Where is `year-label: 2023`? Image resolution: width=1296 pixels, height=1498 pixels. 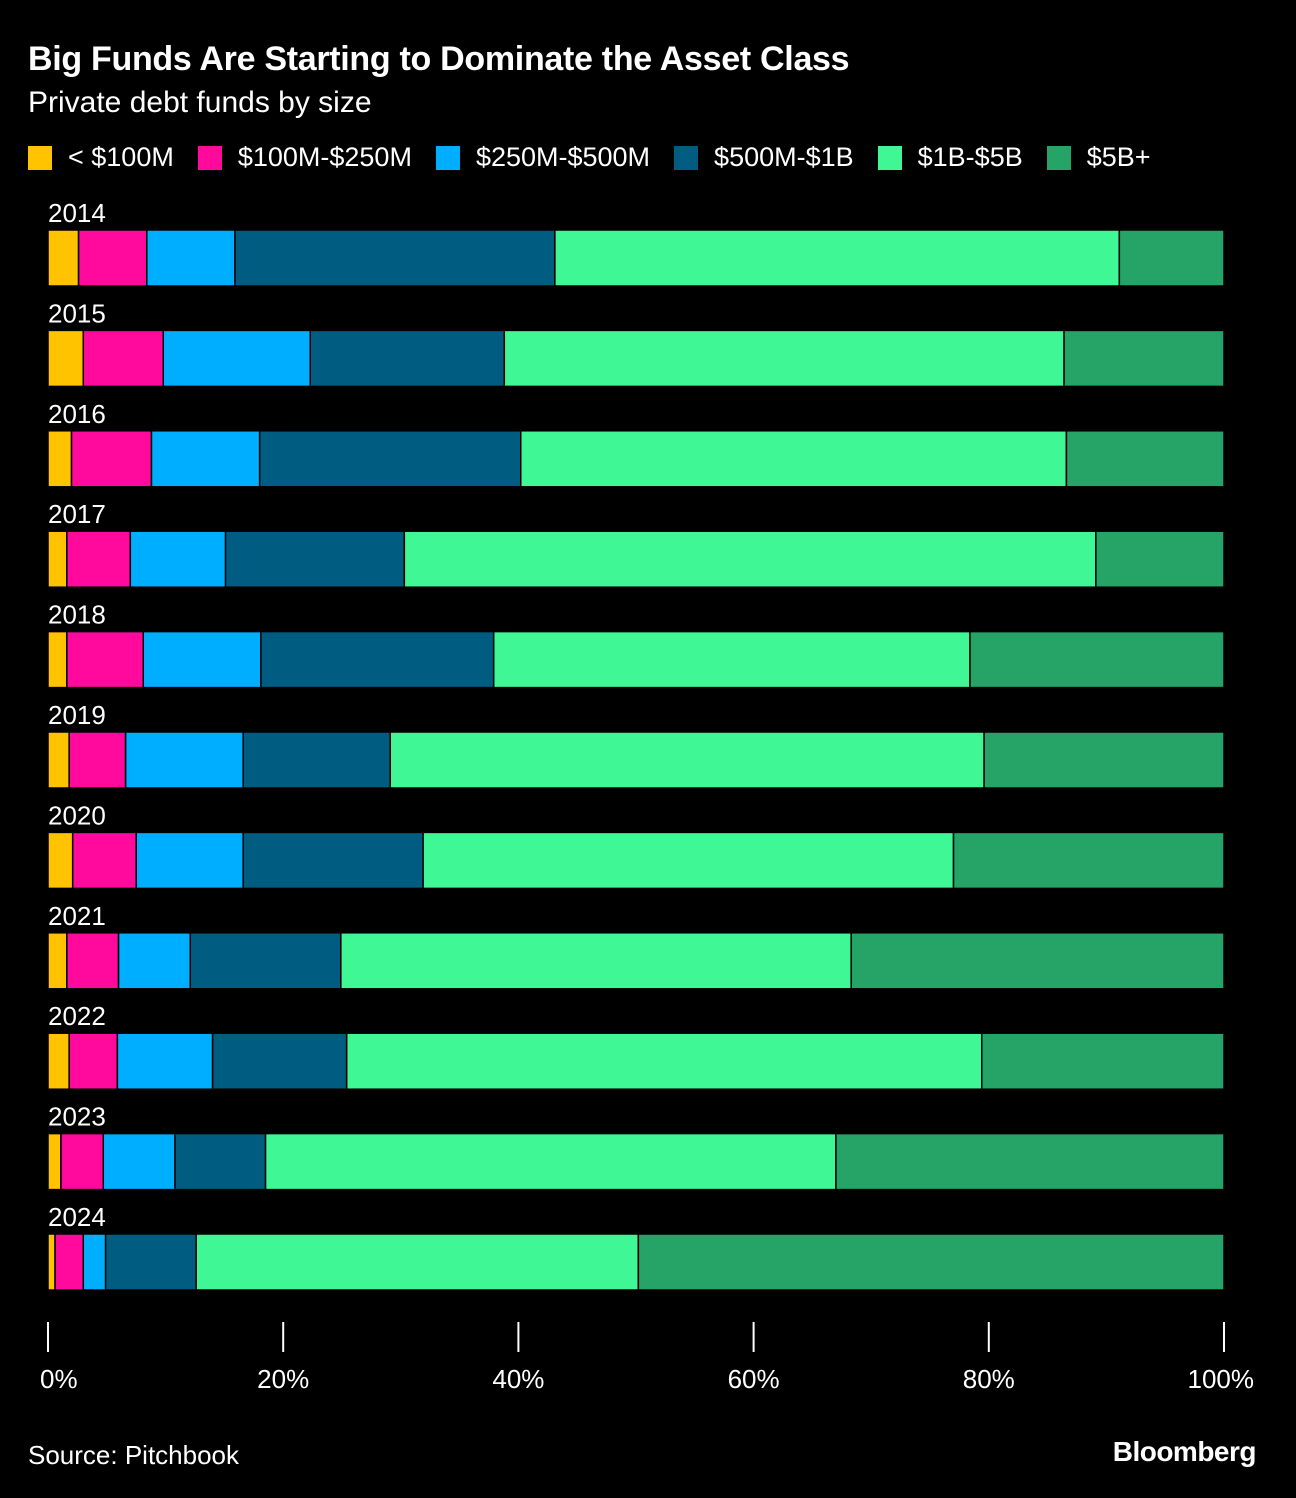 year-label: 2023 is located at coordinates (77, 1117).